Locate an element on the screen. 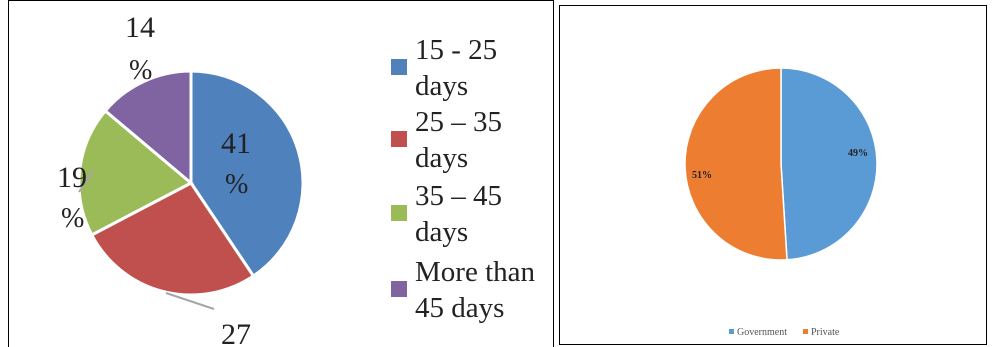  legend-label: 45 days is located at coordinates (459, 308).